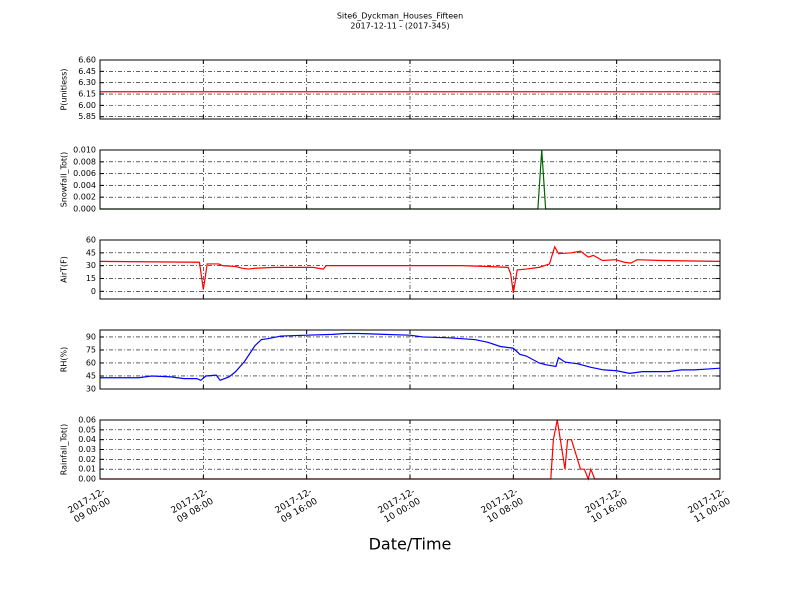 The width and height of the screenshot is (800, 600). I want to click on y-tick-label: 0.004, so click(84, 185).